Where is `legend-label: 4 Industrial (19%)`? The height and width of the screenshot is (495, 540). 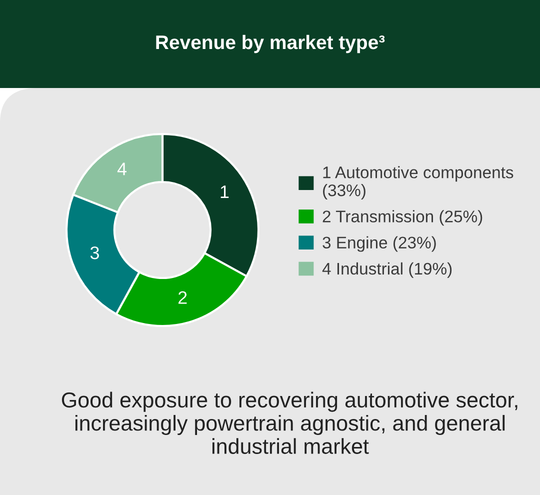
legend-label: 4 Industrial (19%) is located at coordinates (387, 270).